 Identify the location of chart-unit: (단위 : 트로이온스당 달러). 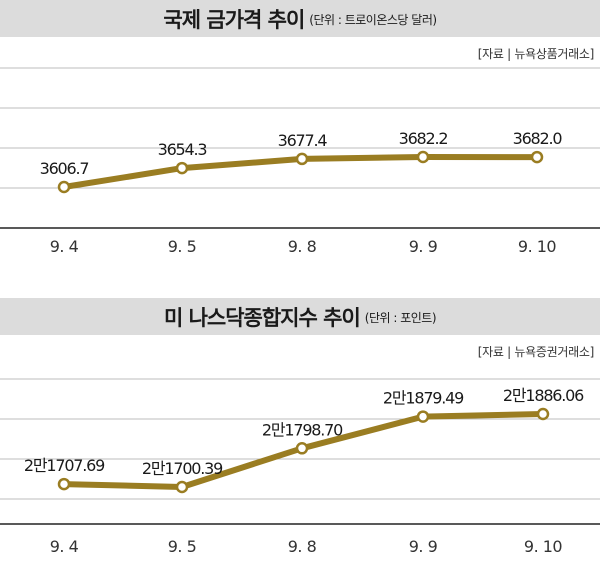
(373, 20).